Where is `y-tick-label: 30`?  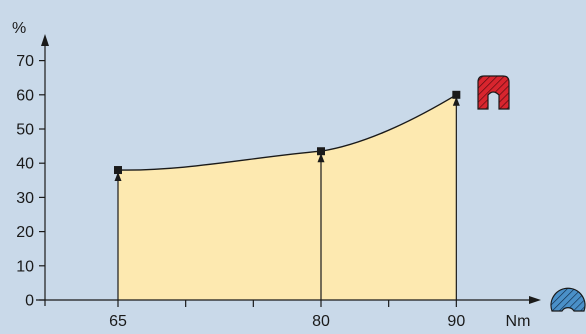 y-tick-label: 30 is located at coordinates (25, 198).